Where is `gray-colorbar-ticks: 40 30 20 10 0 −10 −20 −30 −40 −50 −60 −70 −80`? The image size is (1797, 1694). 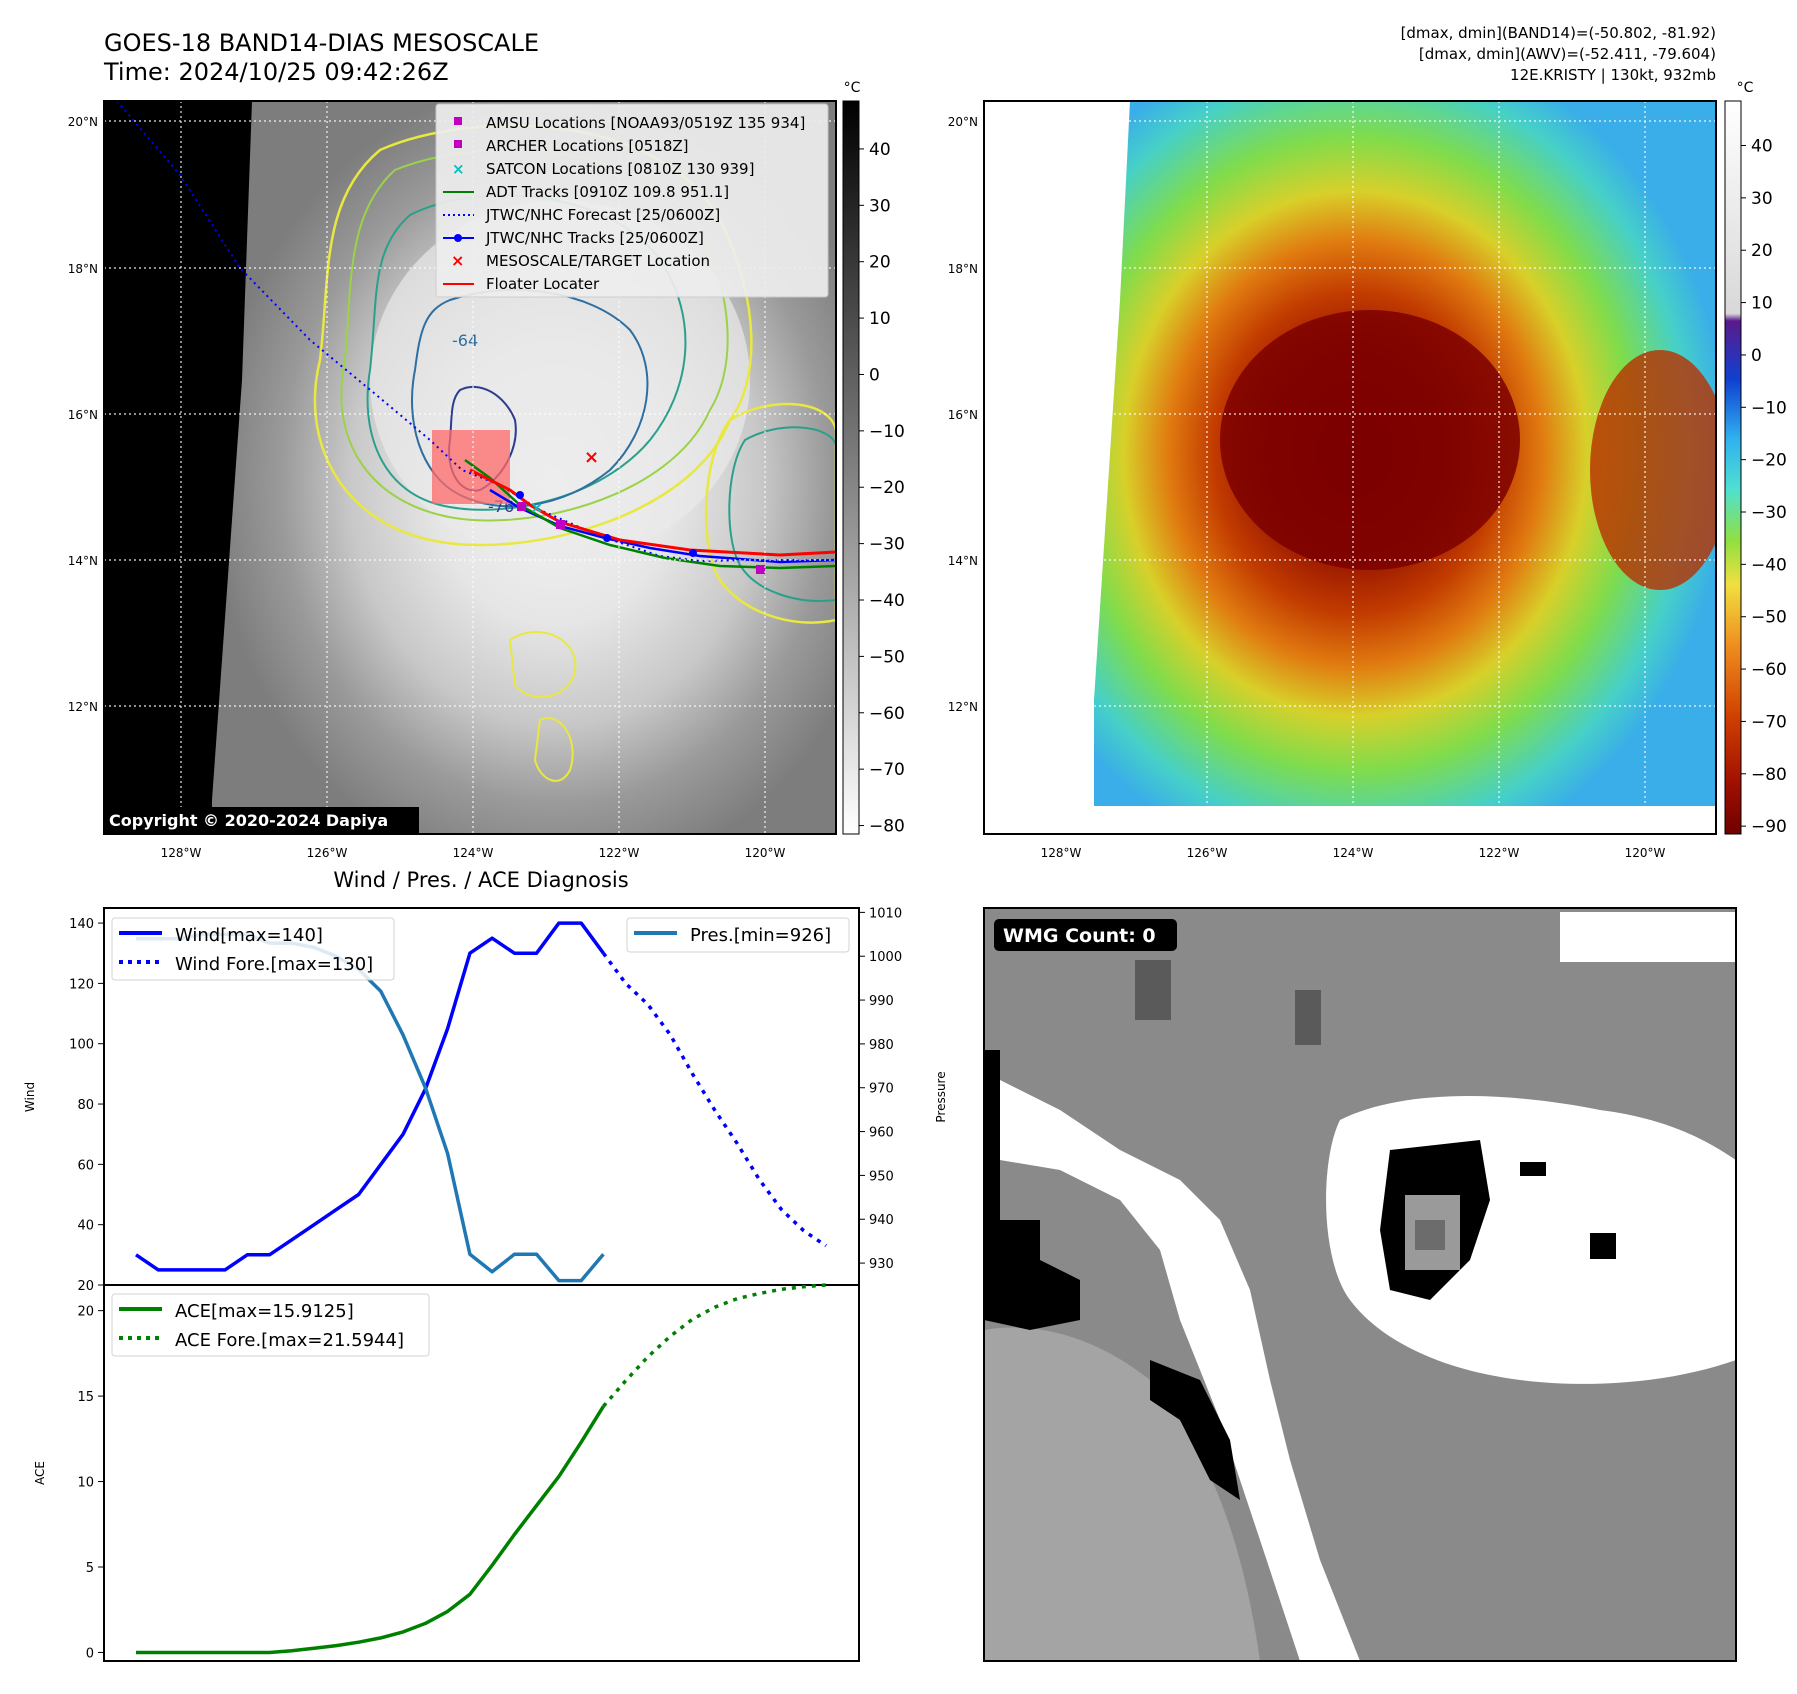 gray-colorbar-ticks: 40 30 20 10 0 −10 −20 −30 −40 −50 −60 −70 −80 is located at coordinates (882, 488).